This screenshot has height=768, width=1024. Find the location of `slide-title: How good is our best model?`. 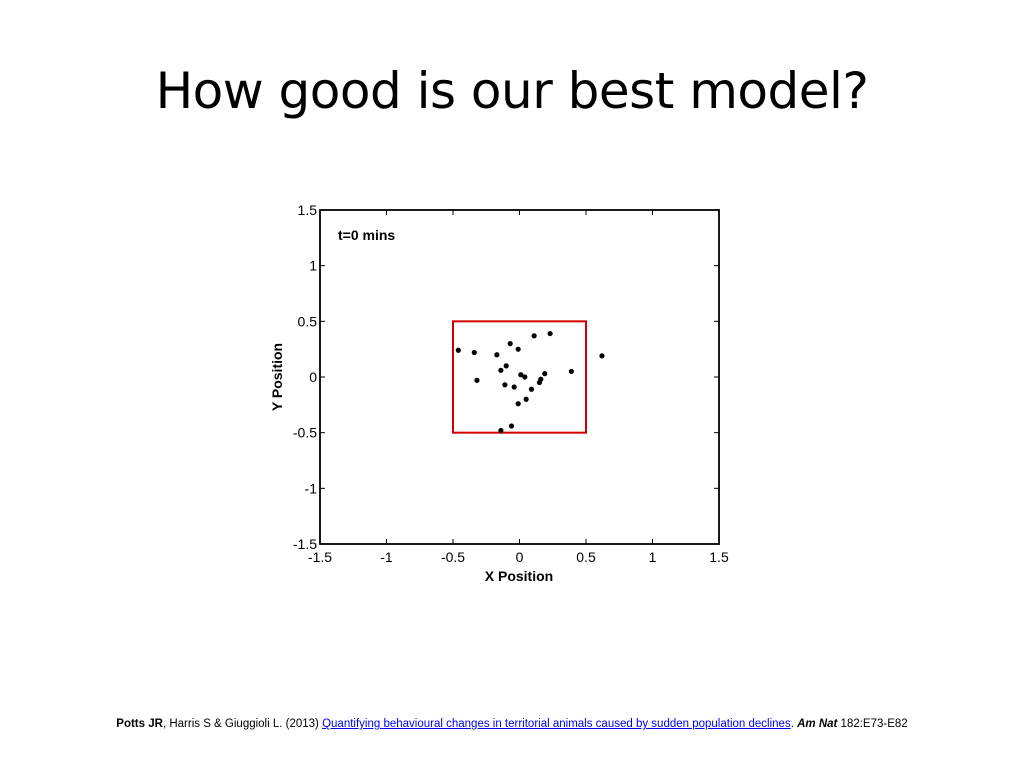

slide-title: How good is our best model? is located at coordinates (512, 91).